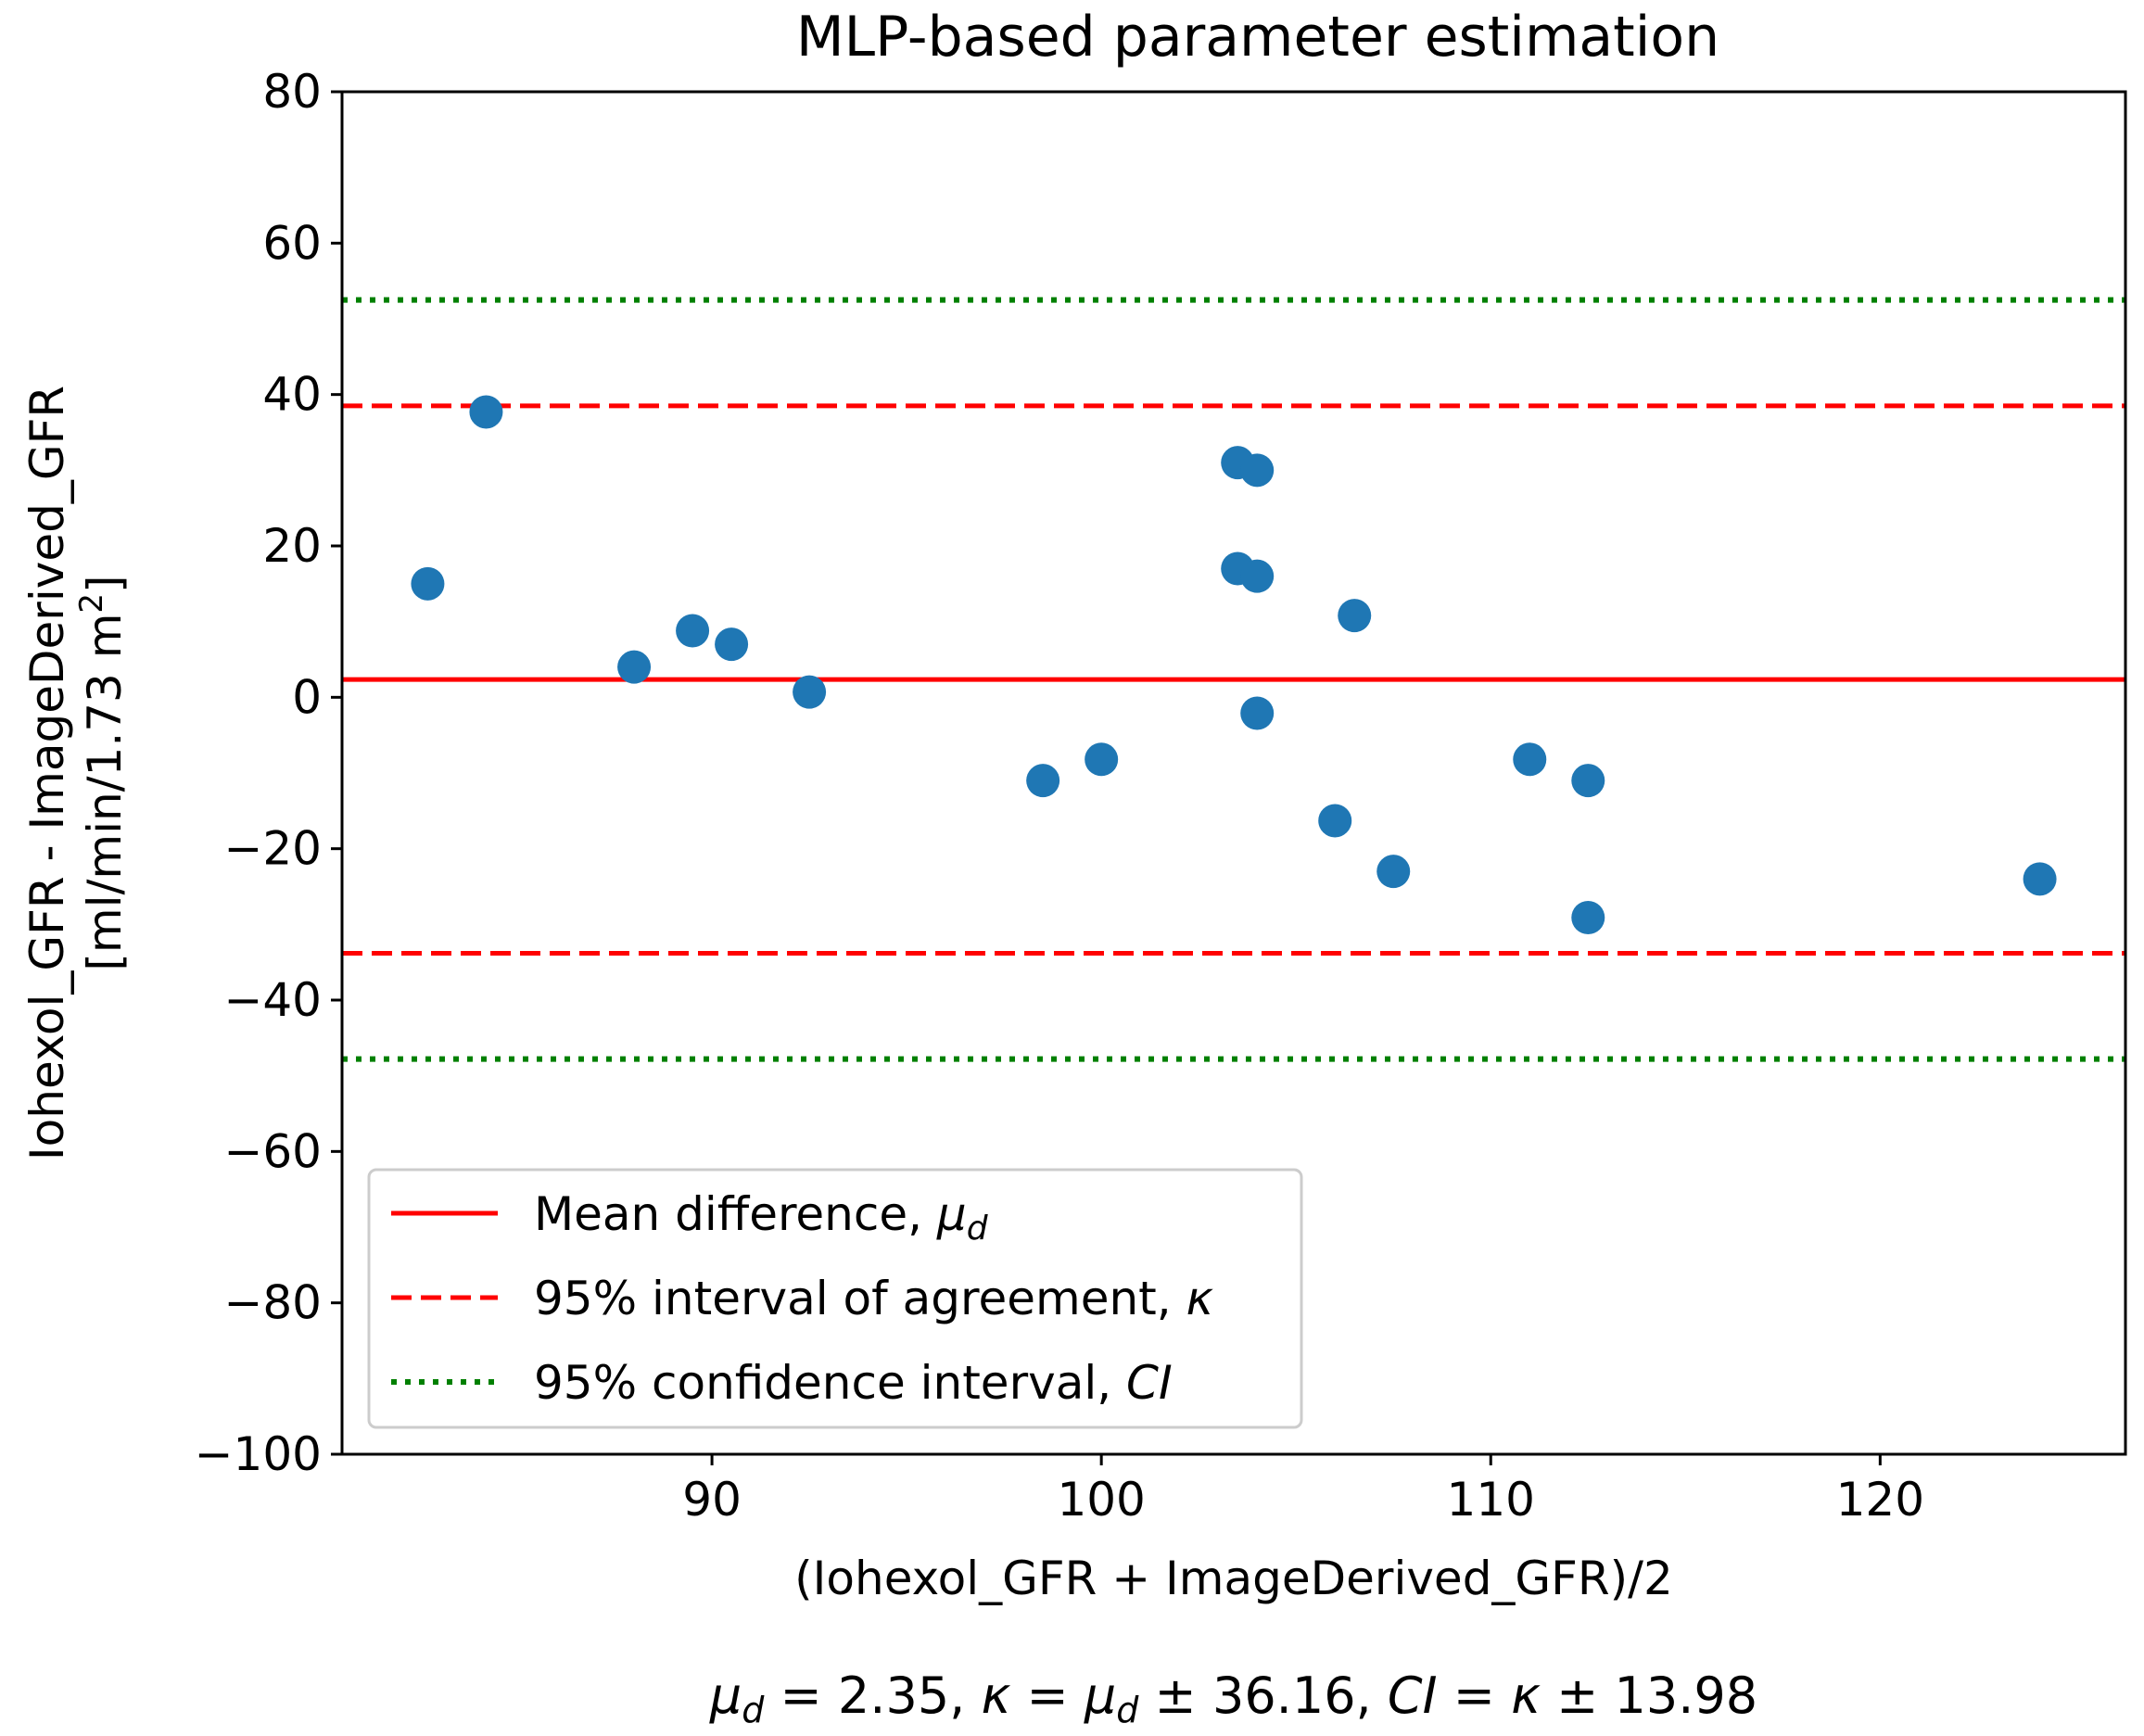  What do you see at coordinates (1491, 1500) in the screenshot?
I see `x-tick-label: 110` at bounding box center [1491, 1500].